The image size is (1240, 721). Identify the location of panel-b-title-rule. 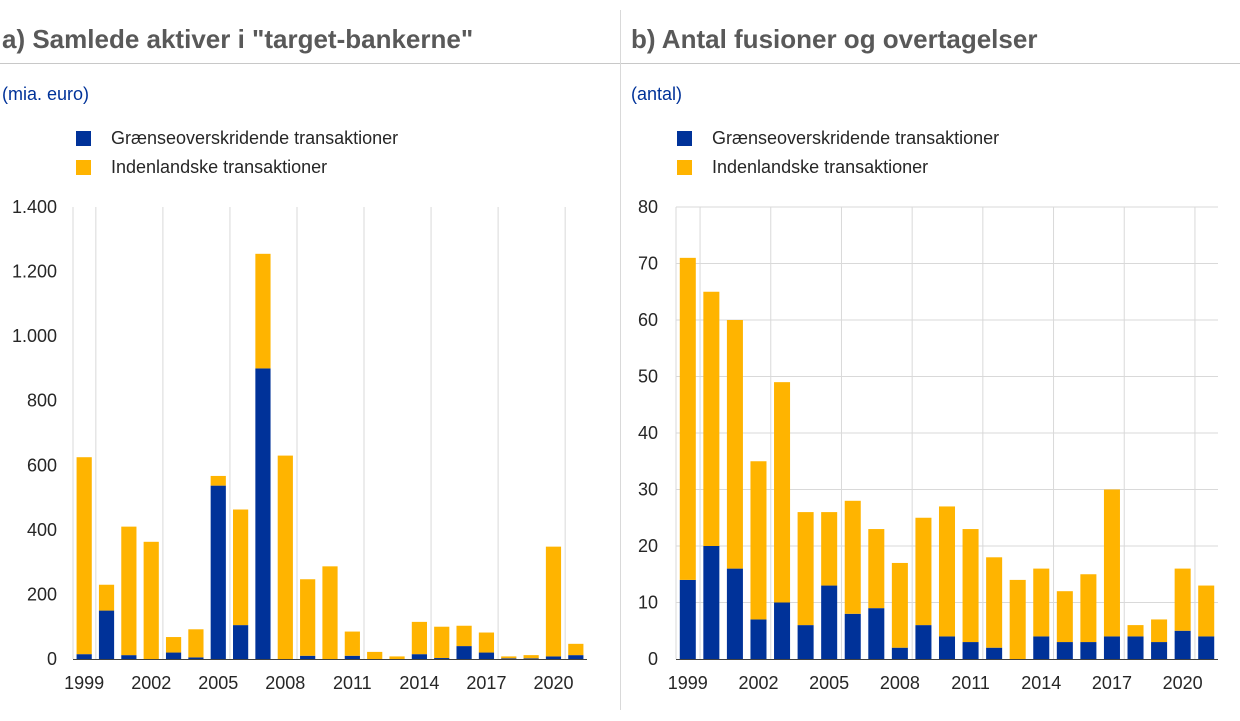
(930, 63).